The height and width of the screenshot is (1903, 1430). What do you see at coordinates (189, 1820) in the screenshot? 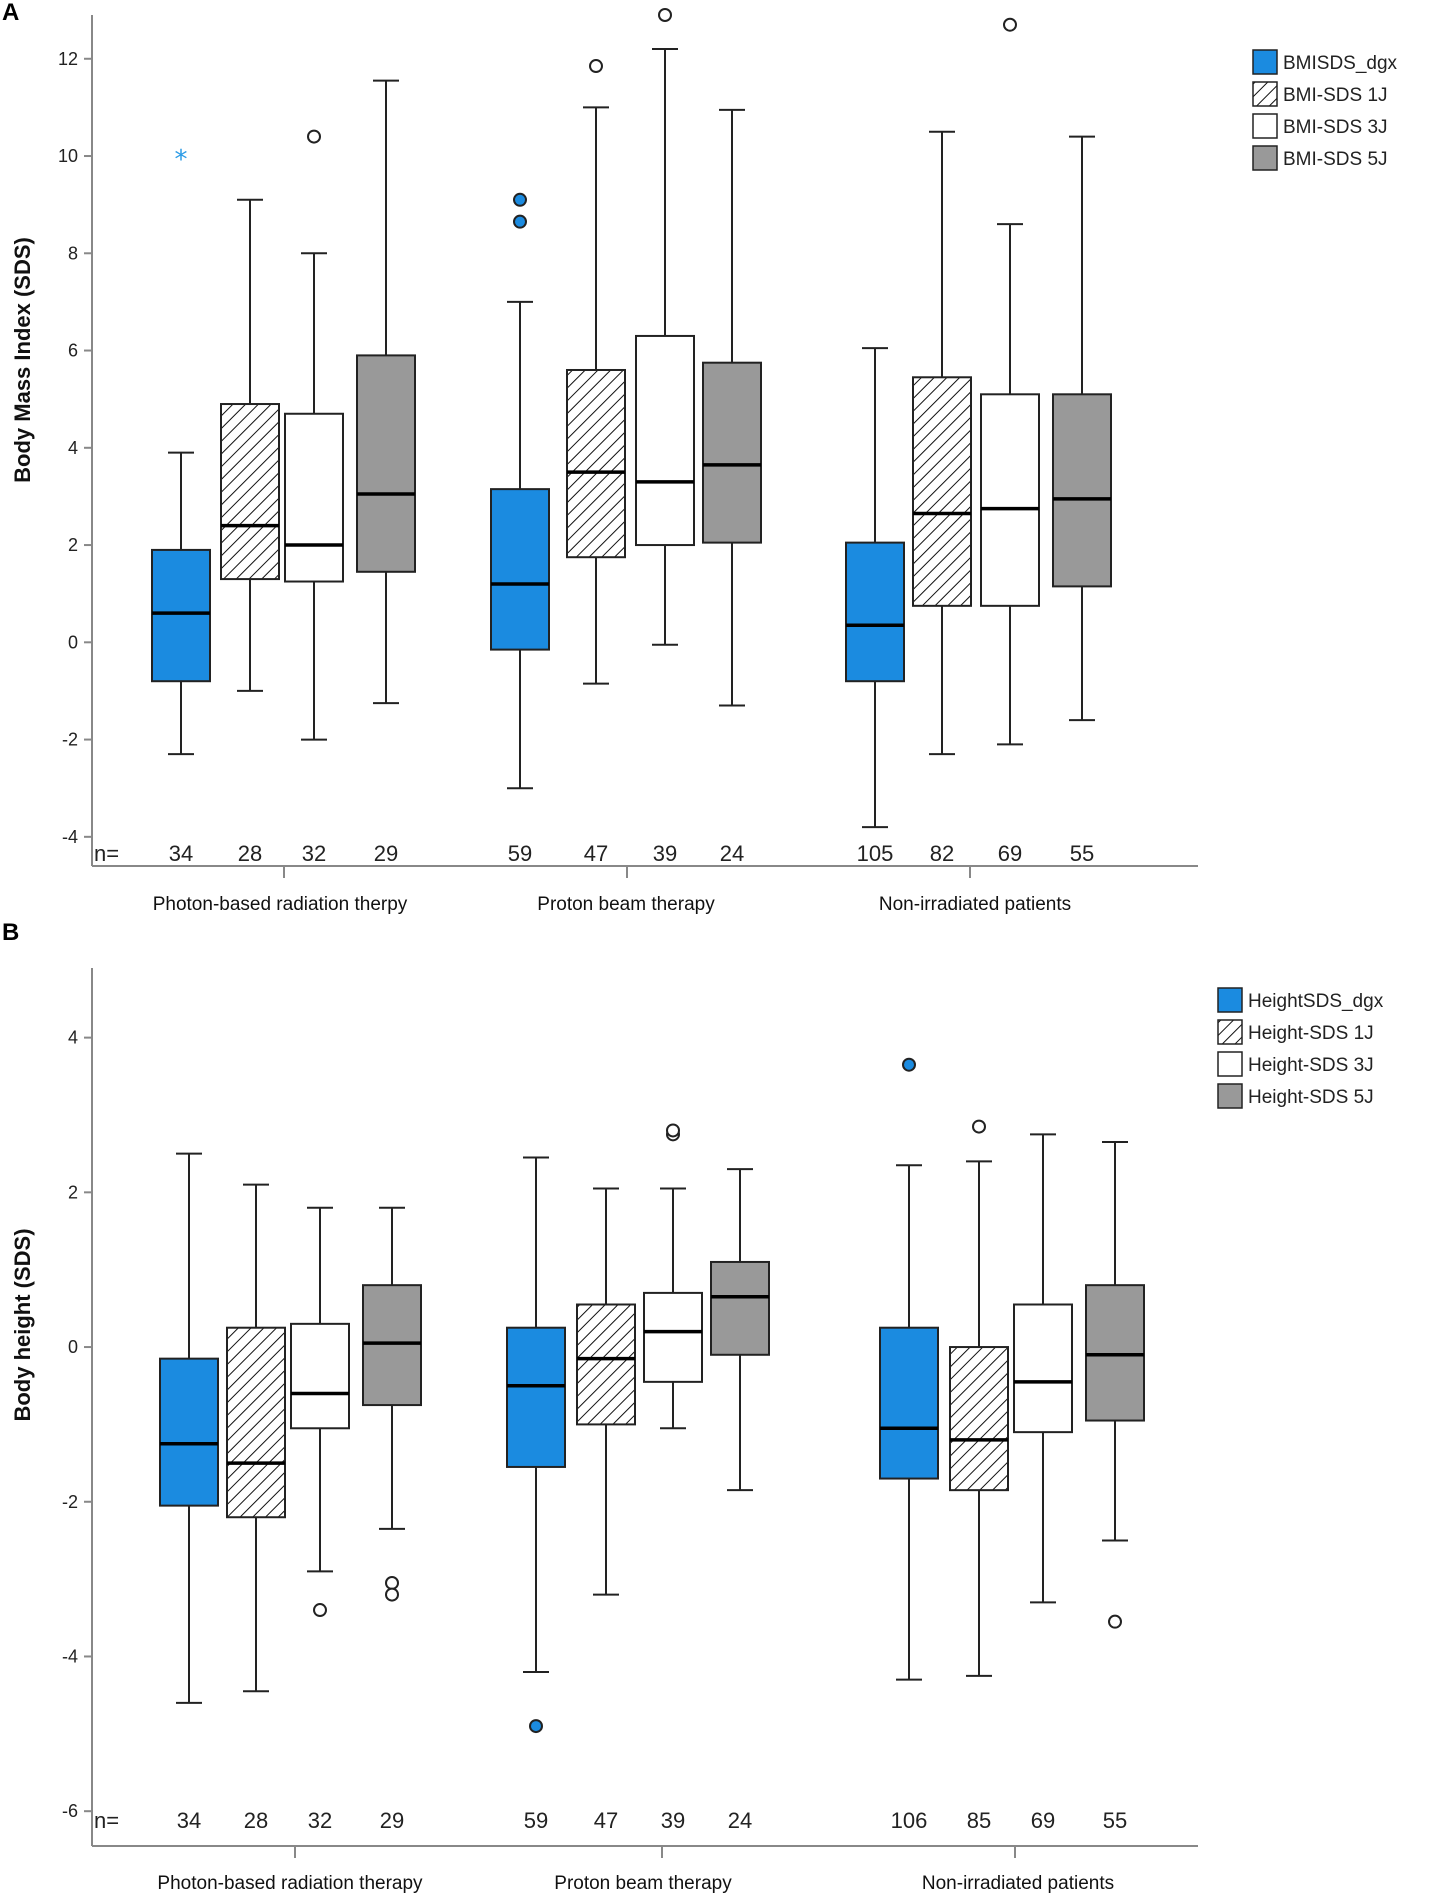
I see `panel-b-n-count: 34` at bounding box center [189, 1820].